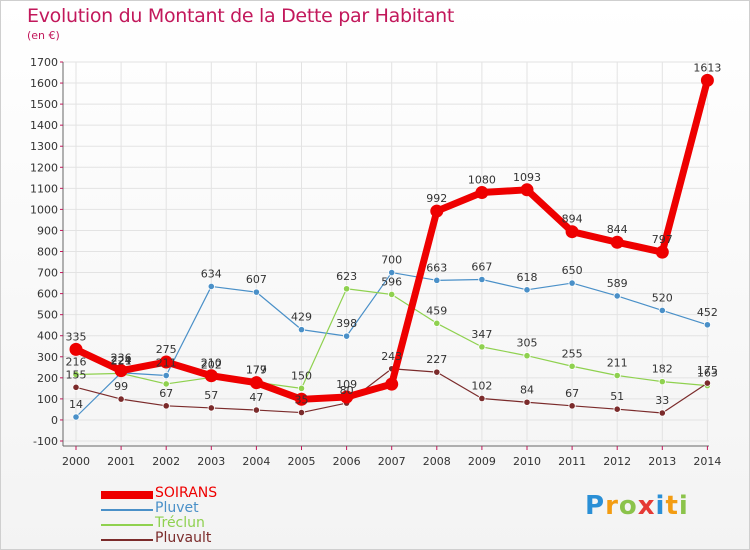  I want to click on legend-label: SOIRANS, so click(186, 493).